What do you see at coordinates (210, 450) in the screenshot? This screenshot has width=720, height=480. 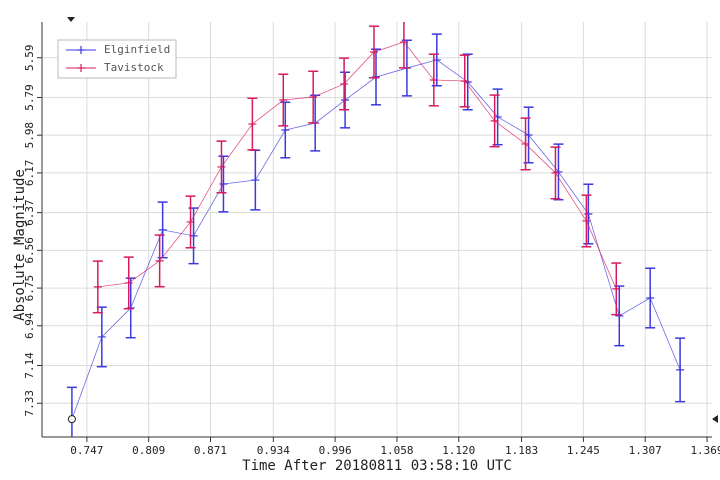 I see `x-tick-label: 0.871` at bounding box center [210, 450].